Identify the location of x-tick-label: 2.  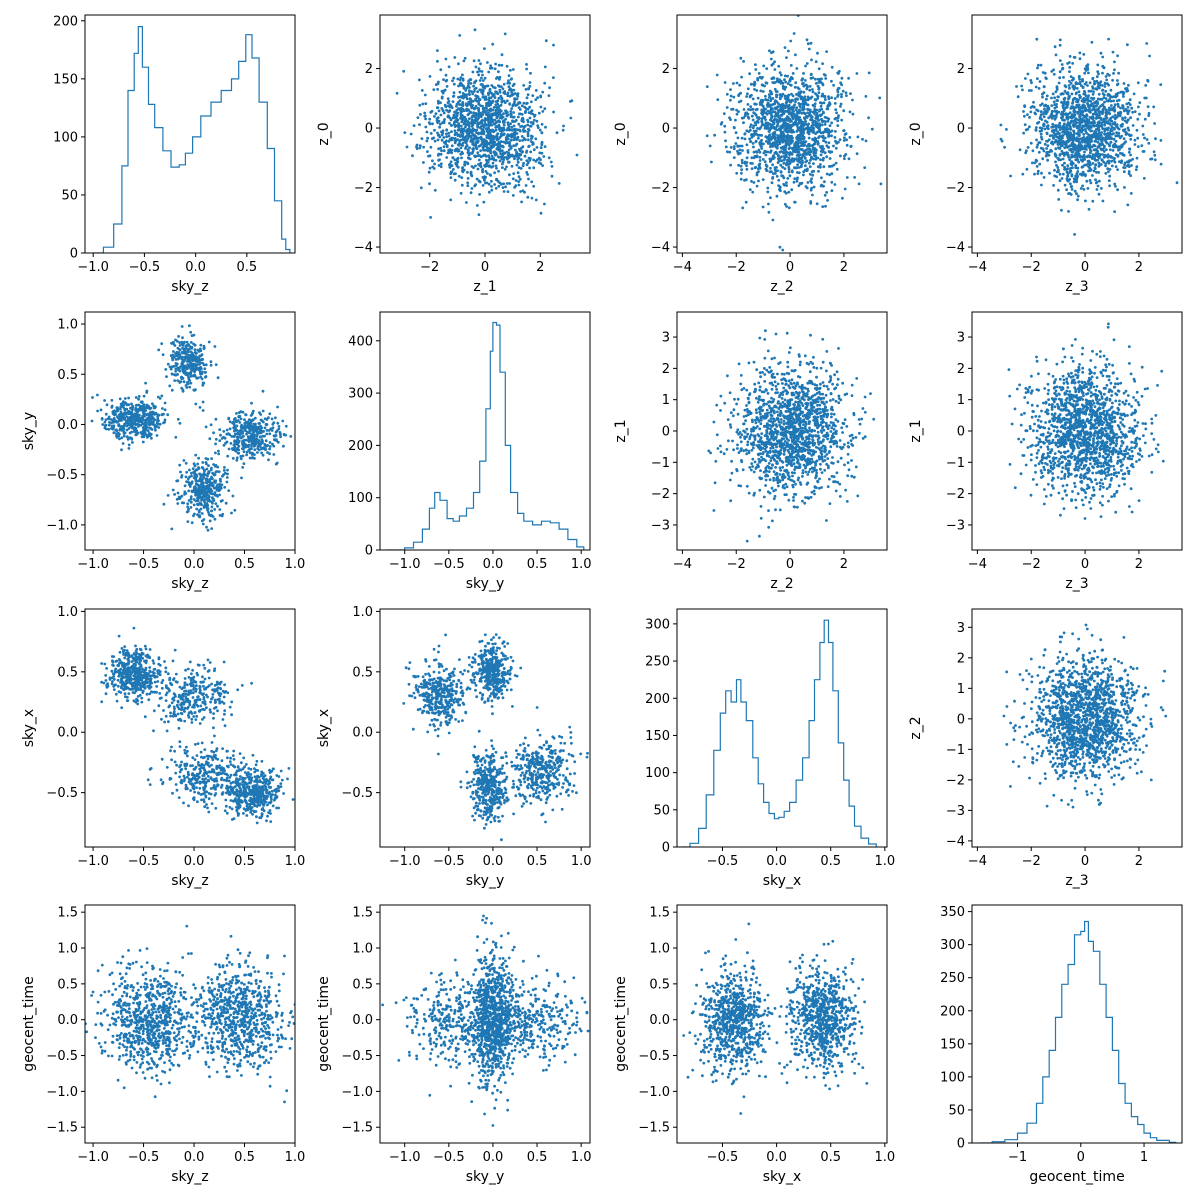
(540, 267).